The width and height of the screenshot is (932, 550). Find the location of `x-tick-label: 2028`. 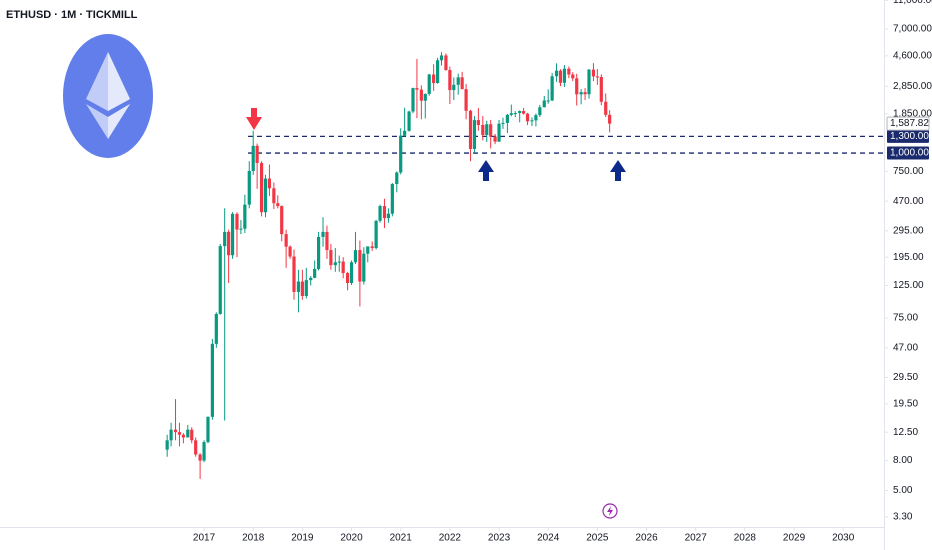

x-tick-label: 2028 is located at coordinates (745, 538).